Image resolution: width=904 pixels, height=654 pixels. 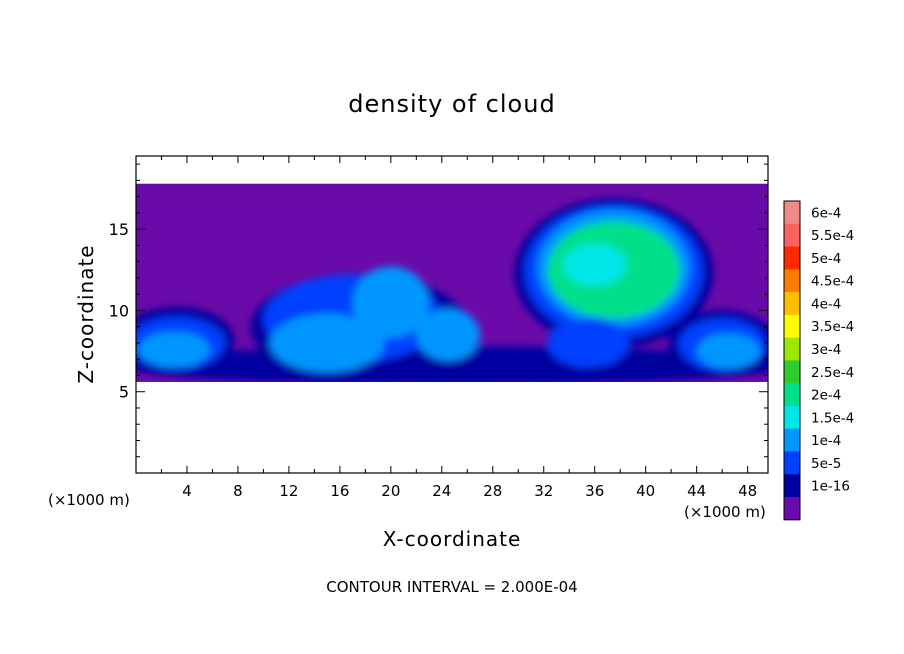 I want to click on colorbar-label: 4e-4, so click(x=826, y=304).